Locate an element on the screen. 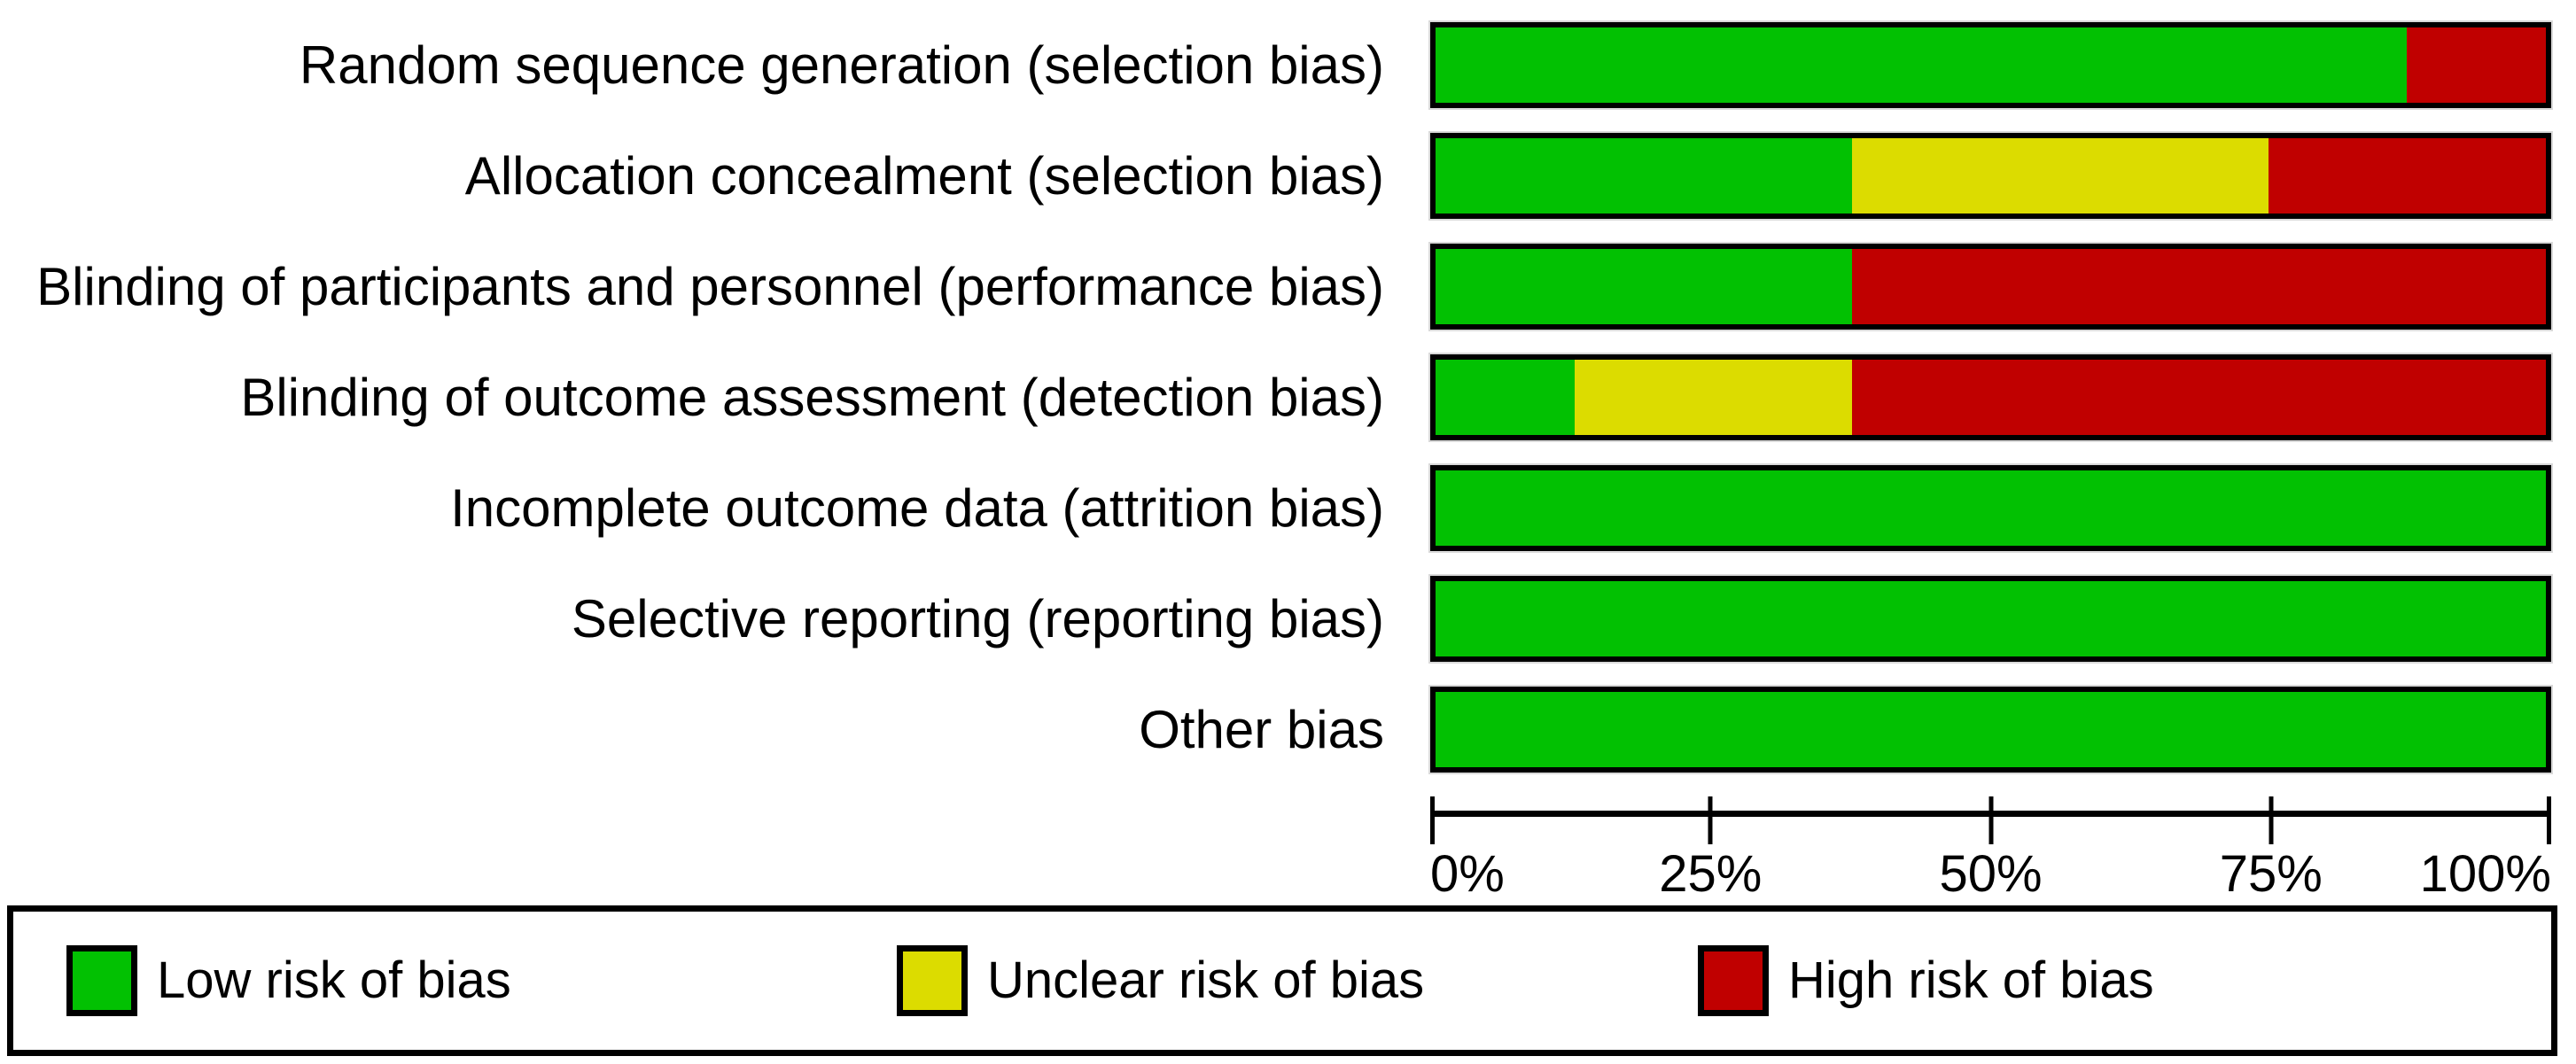  x-axis-tick-label: 50% is located at coordinates (1991, 874).